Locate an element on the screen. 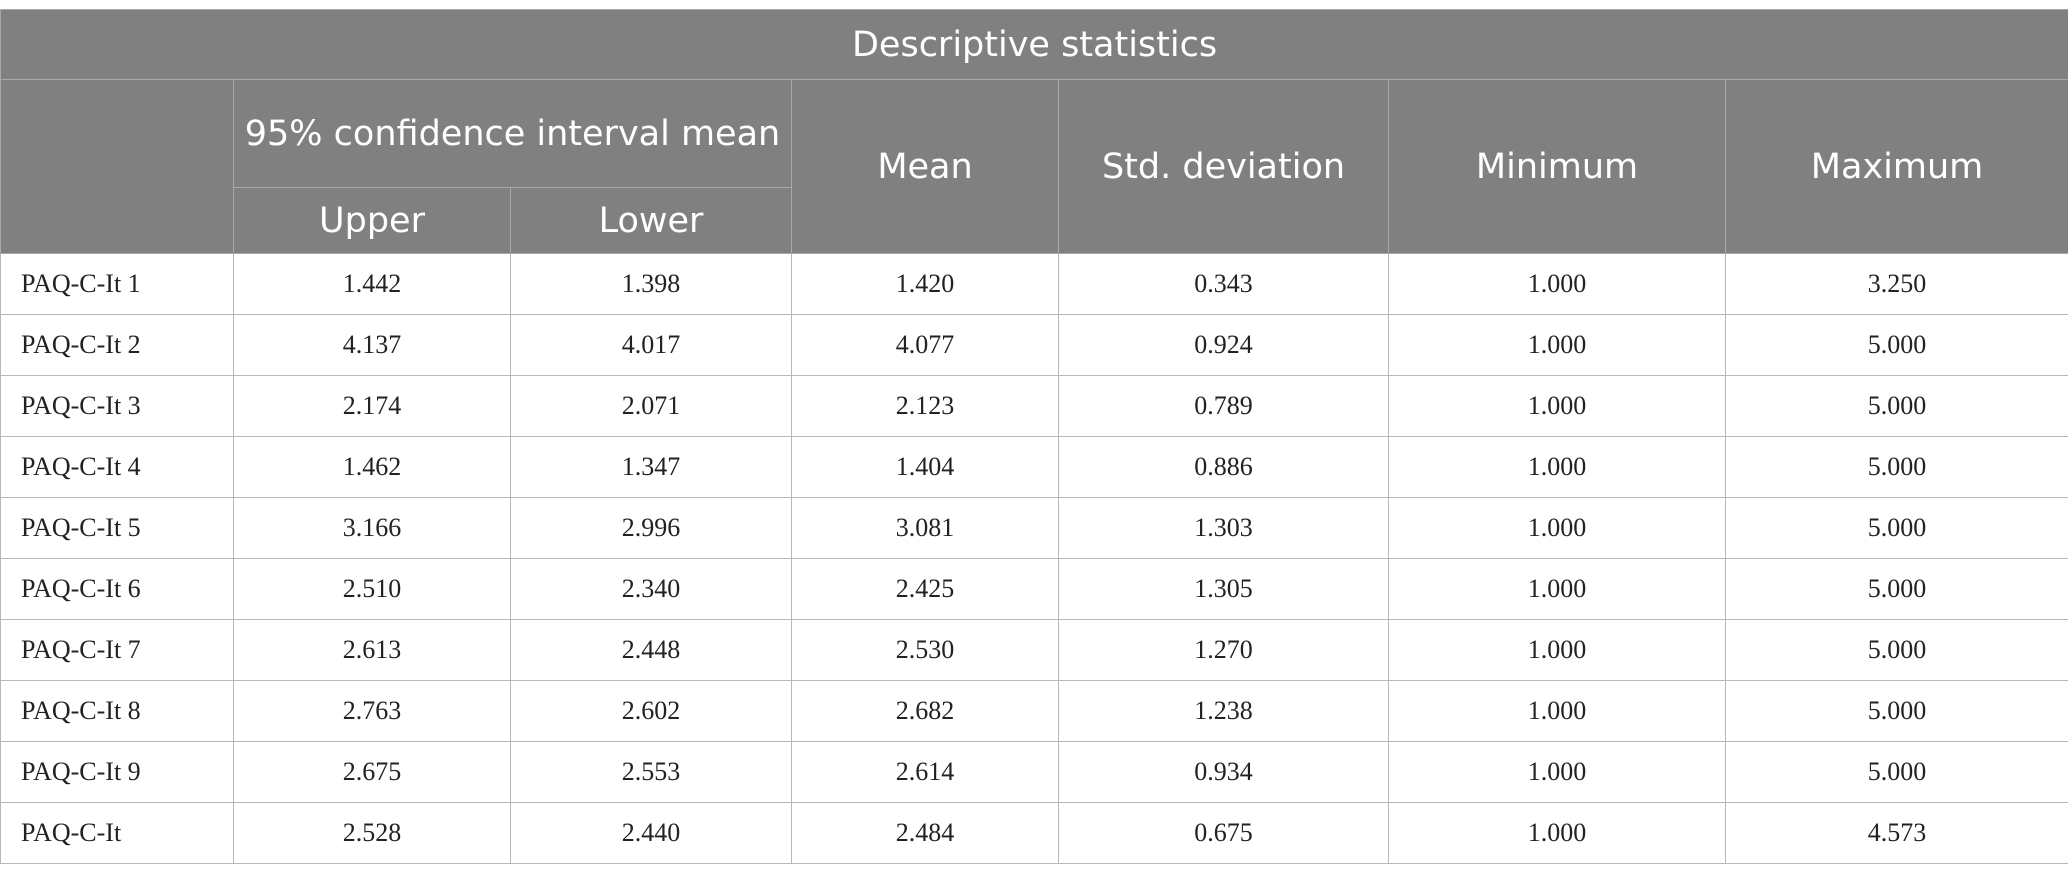 This screenshot has width=2068, height=896. cell: 3.166 is located at coordinates (372, 528).